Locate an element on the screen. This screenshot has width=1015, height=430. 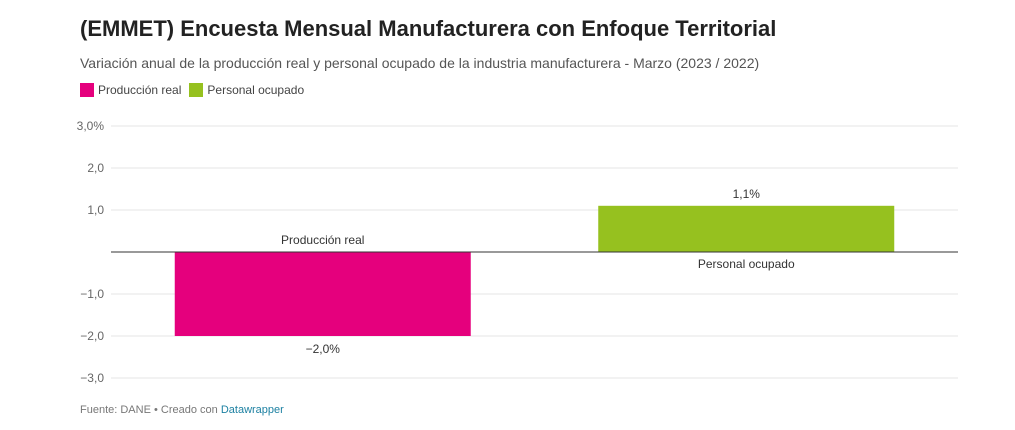
datawrapper-link: Datawrapper is located at coordinates (252, 410).